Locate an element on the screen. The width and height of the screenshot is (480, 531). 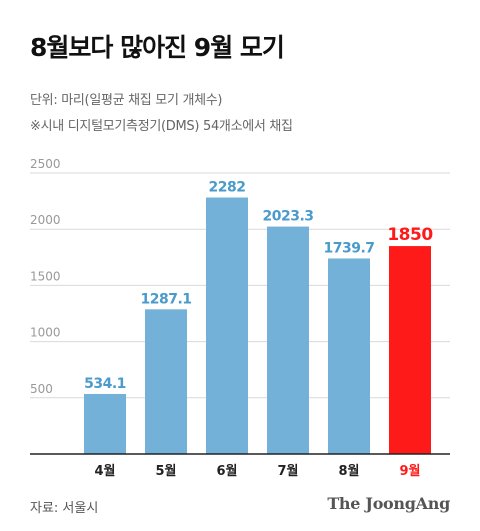
y-tick-label: 2000 is located at coordinates (45, 220).